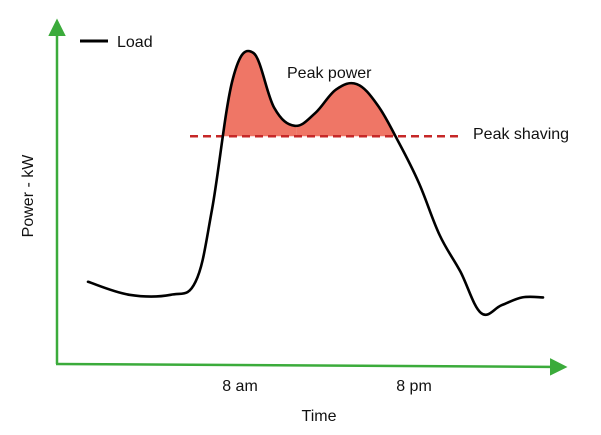 Image resolution: width=601 pixels, height=435 pixels. Describe the element at coordinates (414, 386) in the screenshot. I see `x-tick-label-8pm: 8 pm` at that location.